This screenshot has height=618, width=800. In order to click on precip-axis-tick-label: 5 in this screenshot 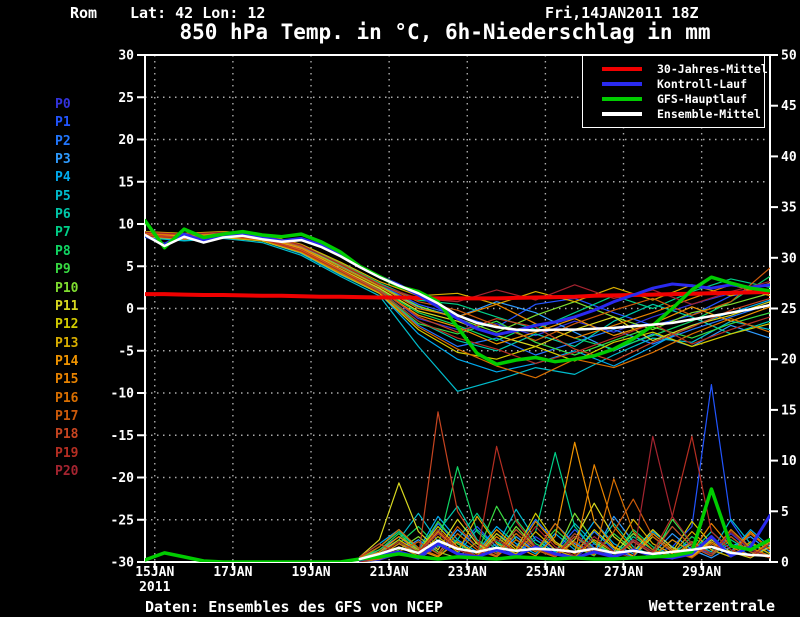, I will do `click(785, 512)`.